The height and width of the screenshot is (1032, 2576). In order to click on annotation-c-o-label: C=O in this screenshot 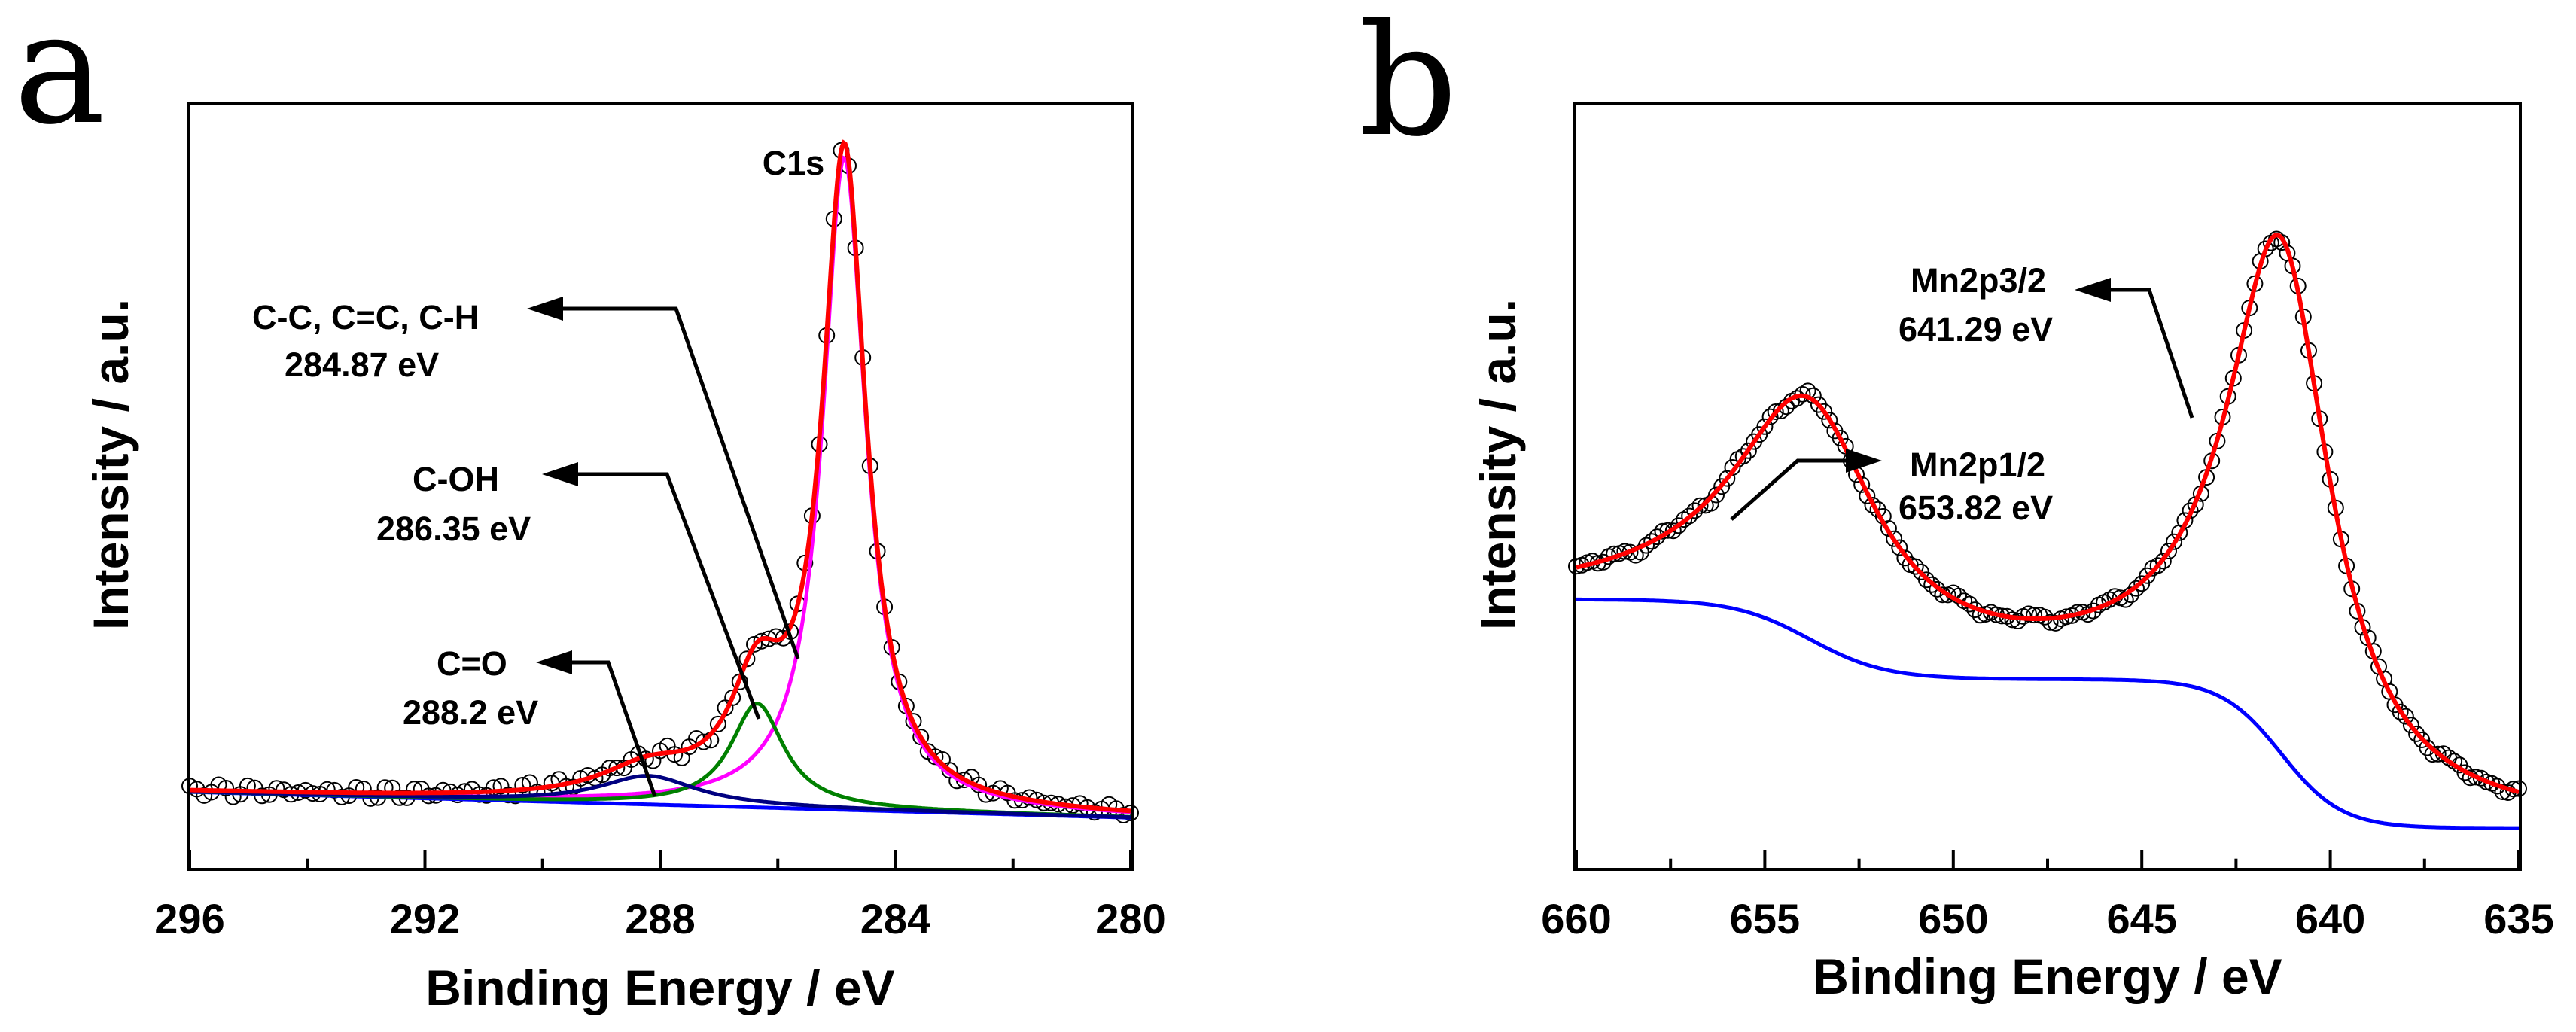, I will do `click(472, 663)`.